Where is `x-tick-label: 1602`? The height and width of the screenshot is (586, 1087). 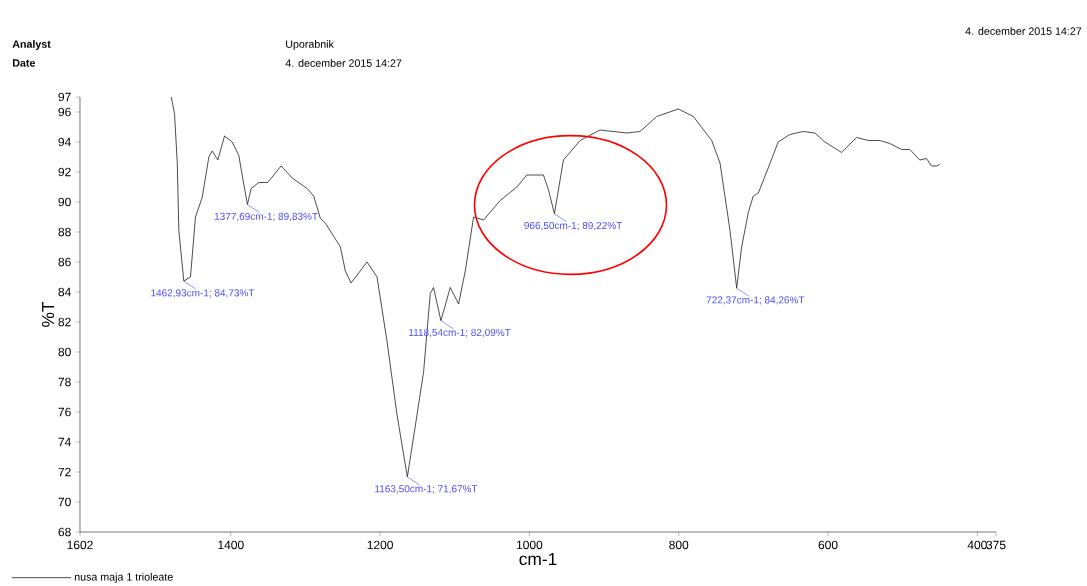
x-tick-label: 1602 is located at coordinates (80, 545).